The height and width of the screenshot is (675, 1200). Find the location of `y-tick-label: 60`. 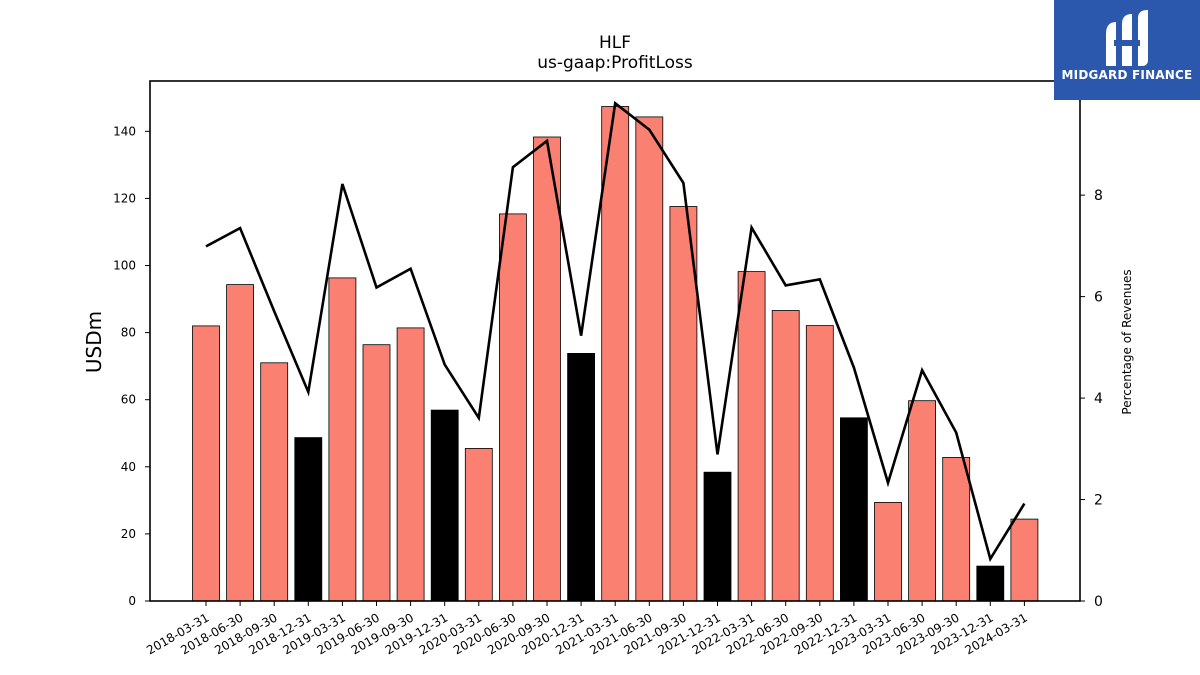

y-tick-label: 60 is located at coordinates (128, 400).